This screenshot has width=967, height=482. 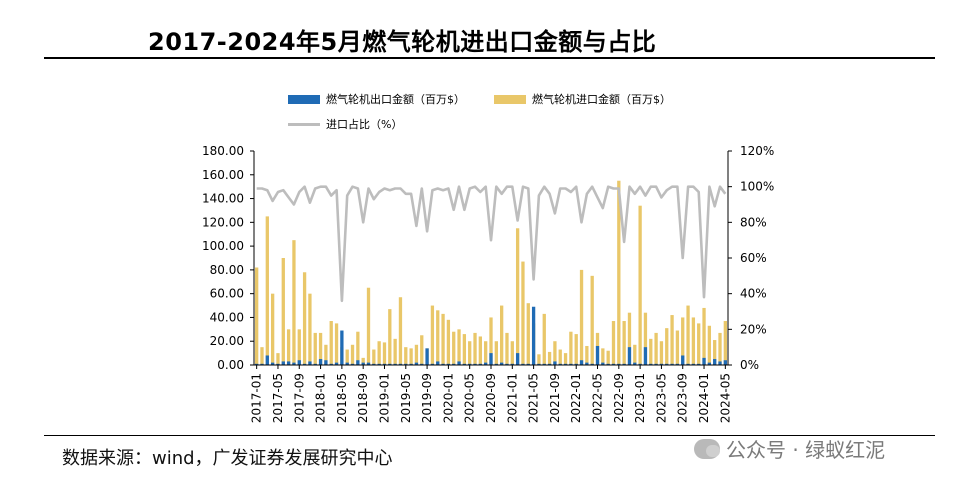 I want to click on x-tick-label: 2024-01, so click(x=704, y=398).